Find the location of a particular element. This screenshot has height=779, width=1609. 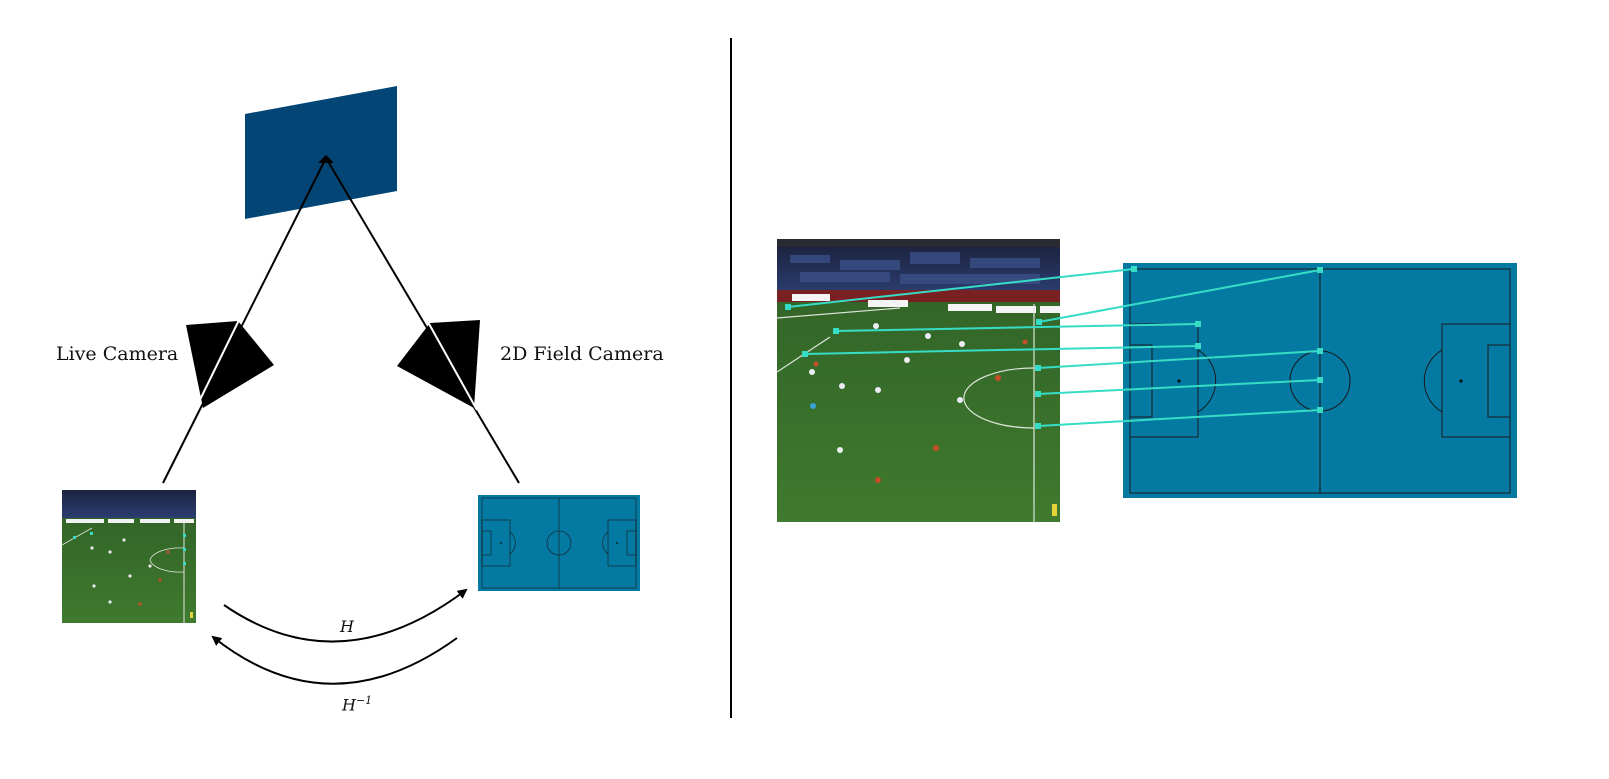

homography-label: H is located at coordinates (347, 626).